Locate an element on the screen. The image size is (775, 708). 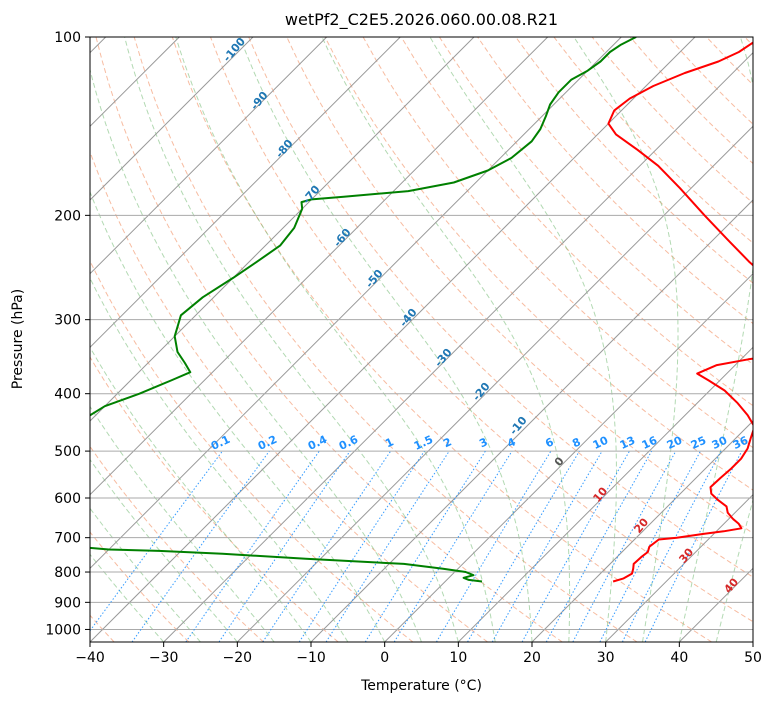
dry-adiabat-label: 10 is located at coordinates (600, 494).